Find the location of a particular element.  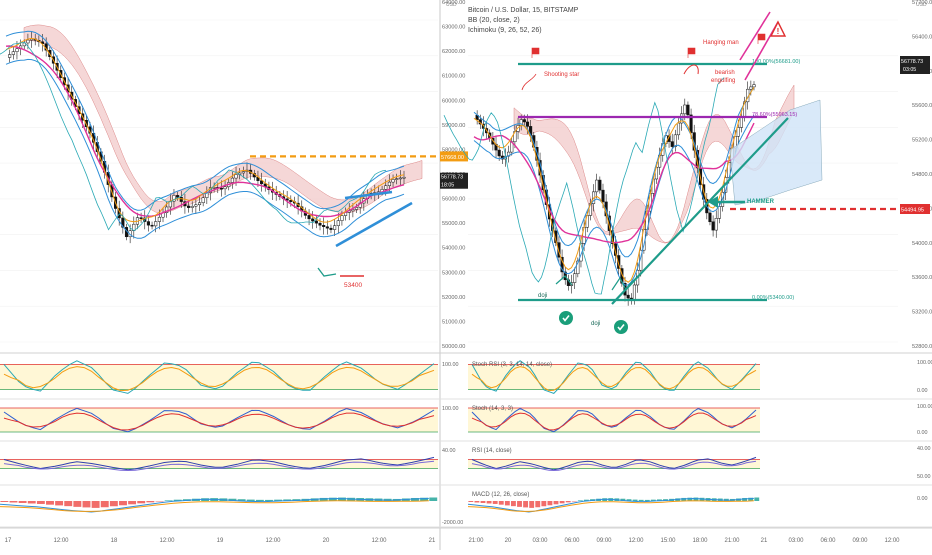

doji-check-1-tick is located at coordinates (566, 318).